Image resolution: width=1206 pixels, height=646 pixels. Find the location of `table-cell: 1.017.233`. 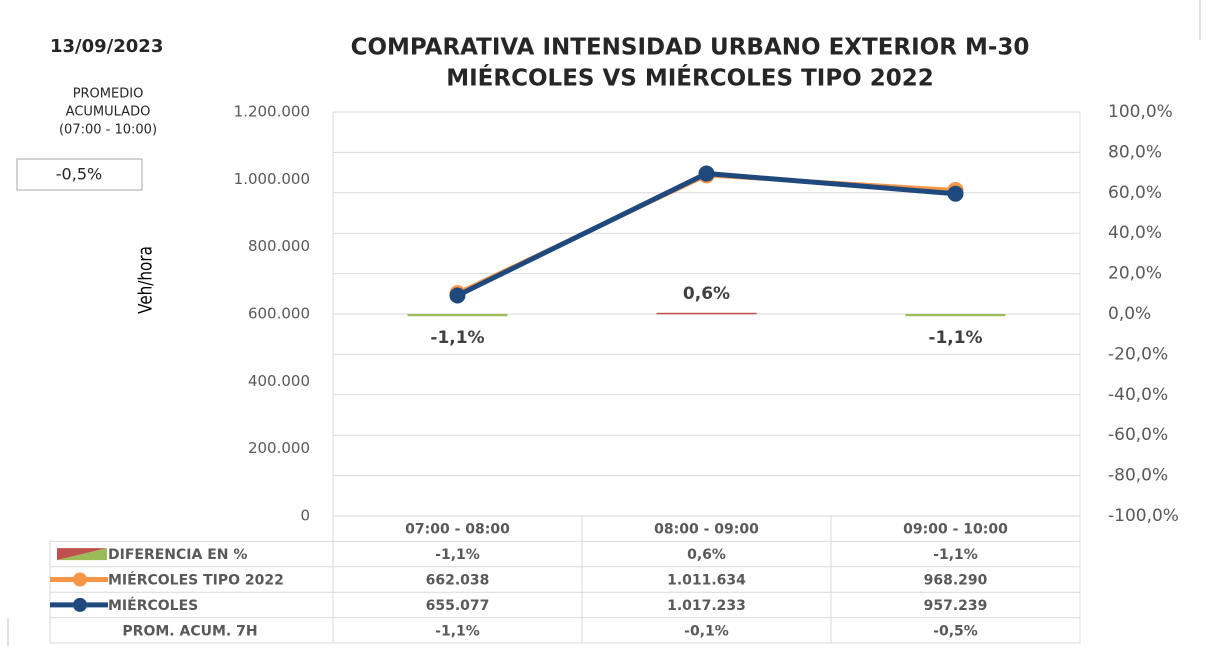

table-cell: 1.017.233 is located at coordinates (706, 606).